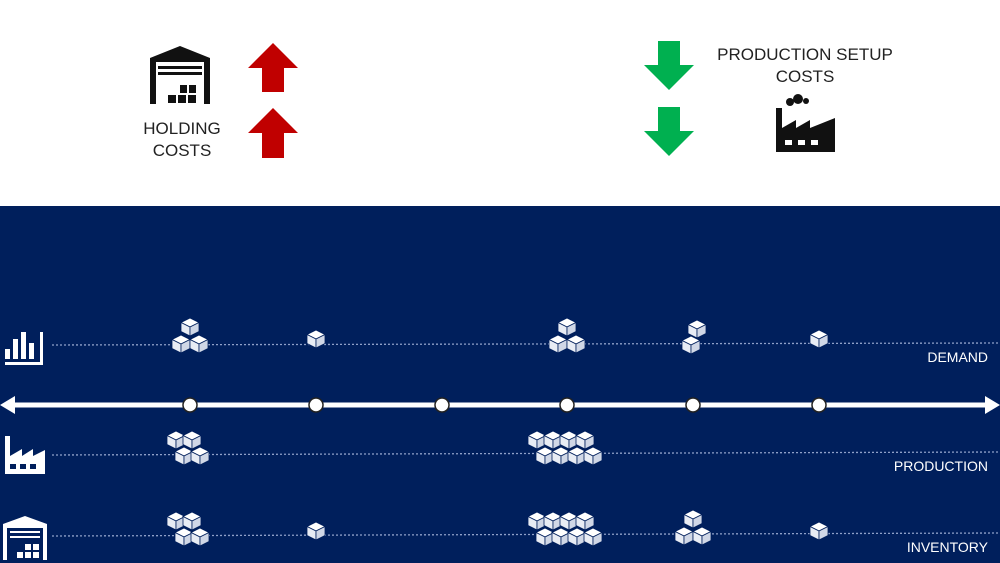  What do you see at coordinates (805, 66) in the screenshot?
I see `setup-costs-label: PRODUCTION SETUP COSTS` at bounding box center [805, 66].